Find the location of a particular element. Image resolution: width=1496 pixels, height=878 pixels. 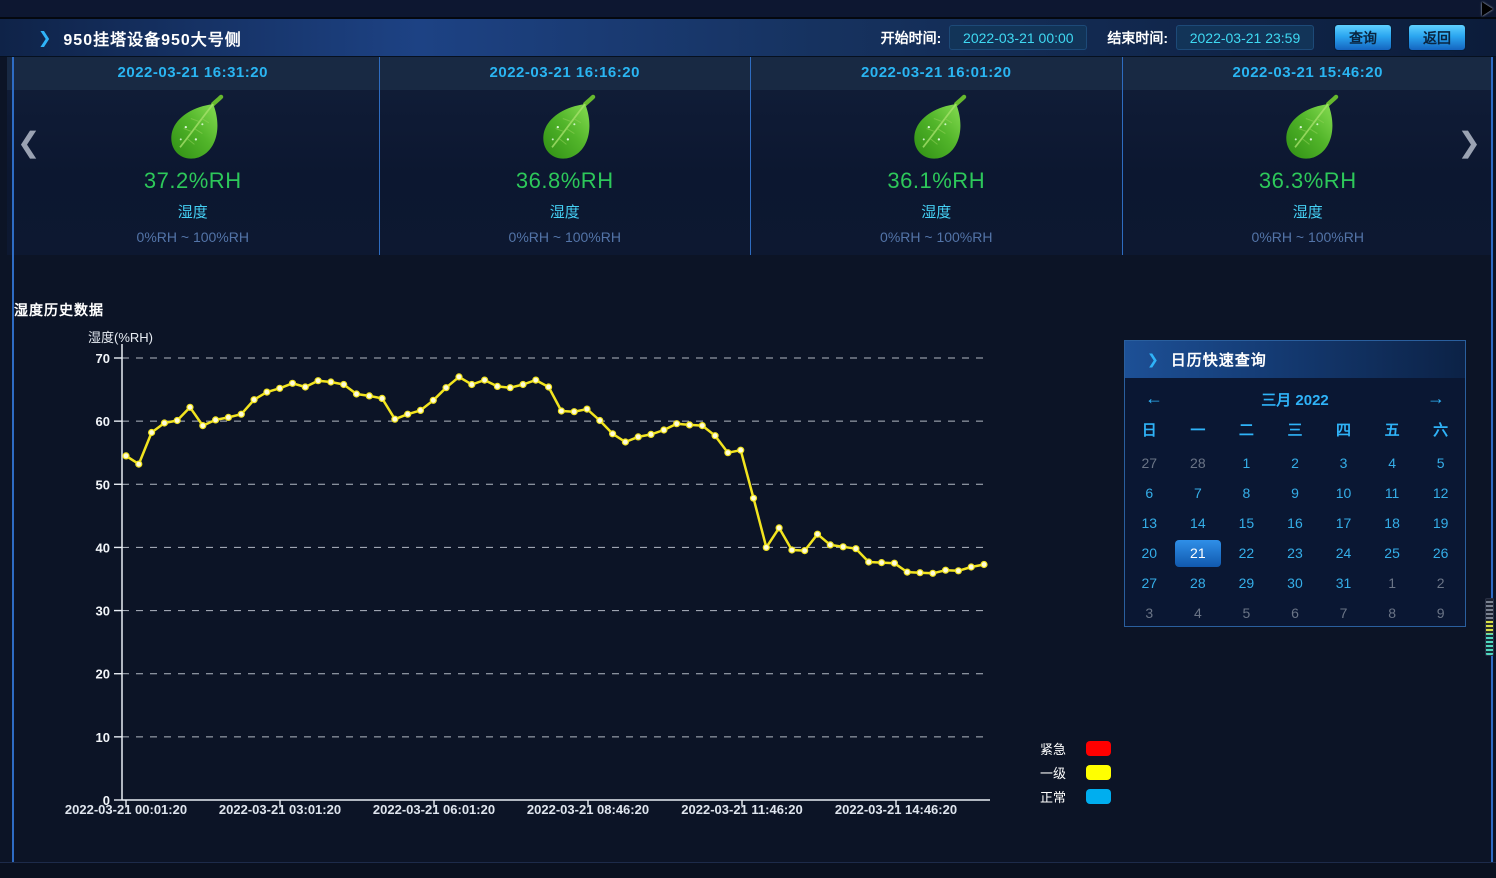

legend-swatch-normal is located at coordinates (1098, 796).